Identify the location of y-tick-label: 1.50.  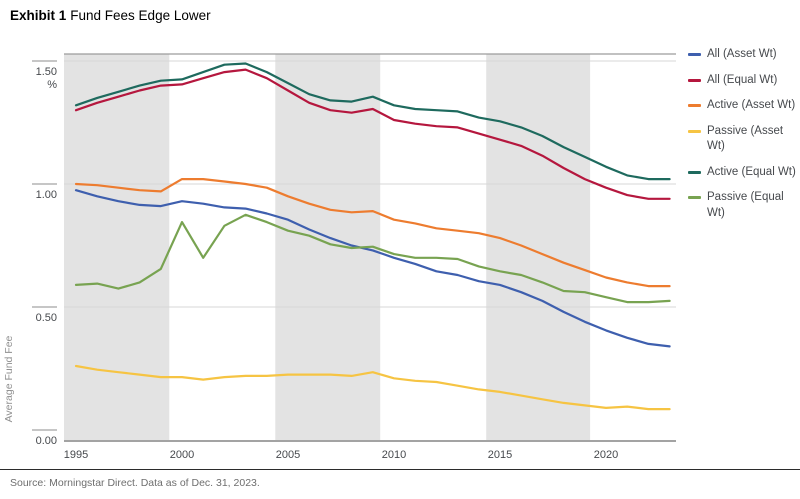
(46, 72).